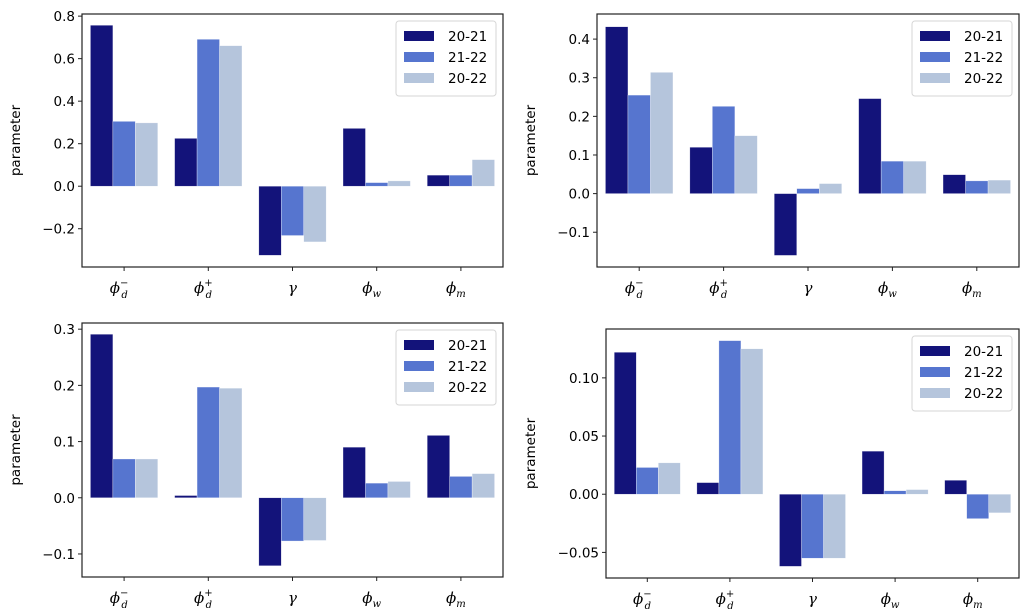 The width and height of the screenshot is (1026, 615). I want to click on y-tick-label: 0.10, so click(584, 379).